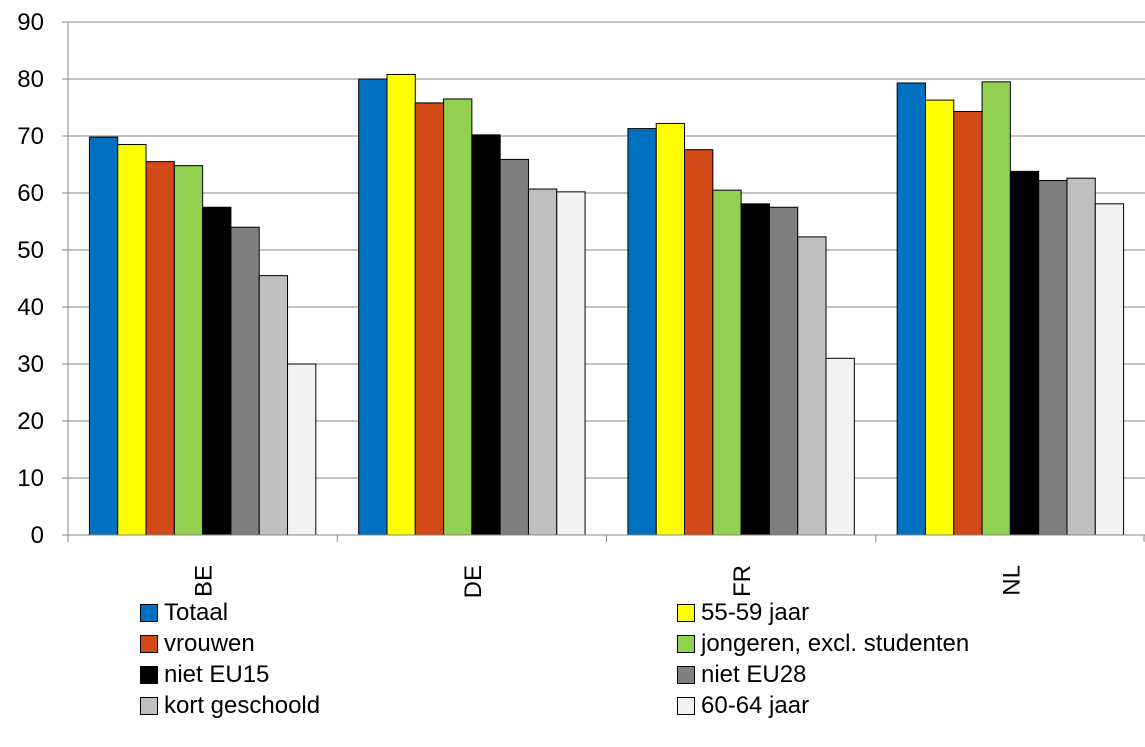 This screenshot has width=1145, height=747. I want to click on legend-item: niet EU28, so click(741, 675).